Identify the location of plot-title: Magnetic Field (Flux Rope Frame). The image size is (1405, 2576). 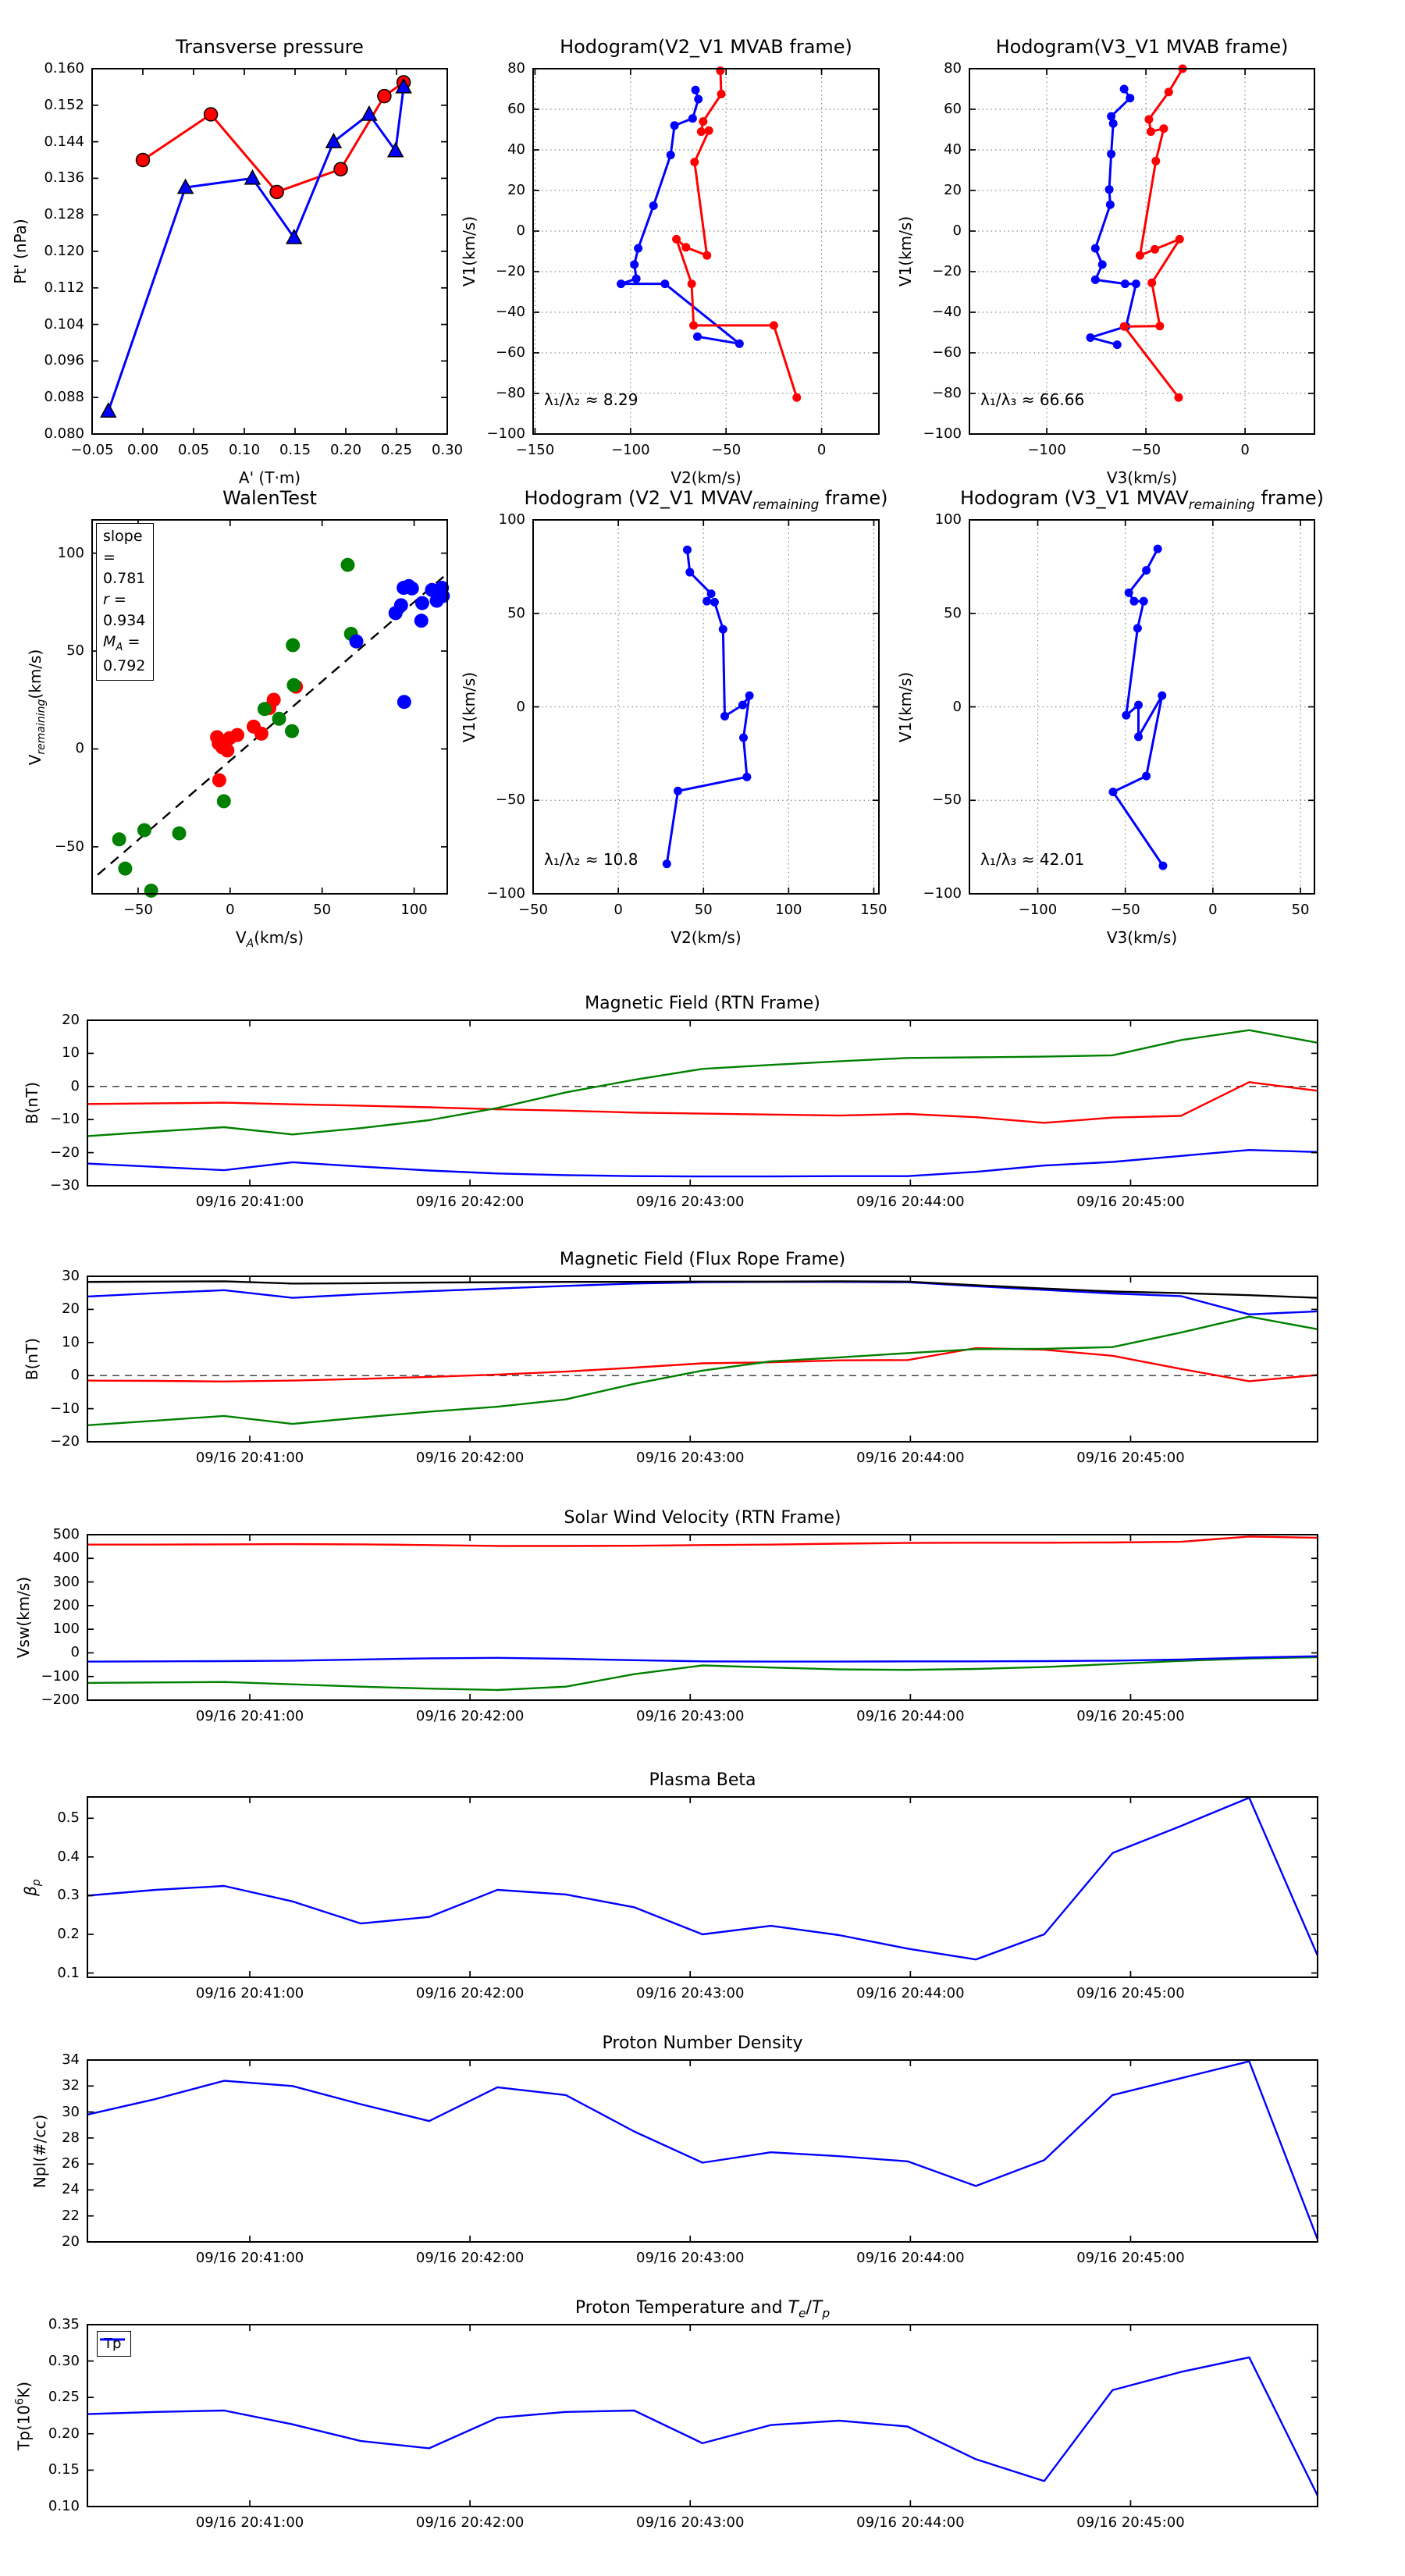
(703, 1259).